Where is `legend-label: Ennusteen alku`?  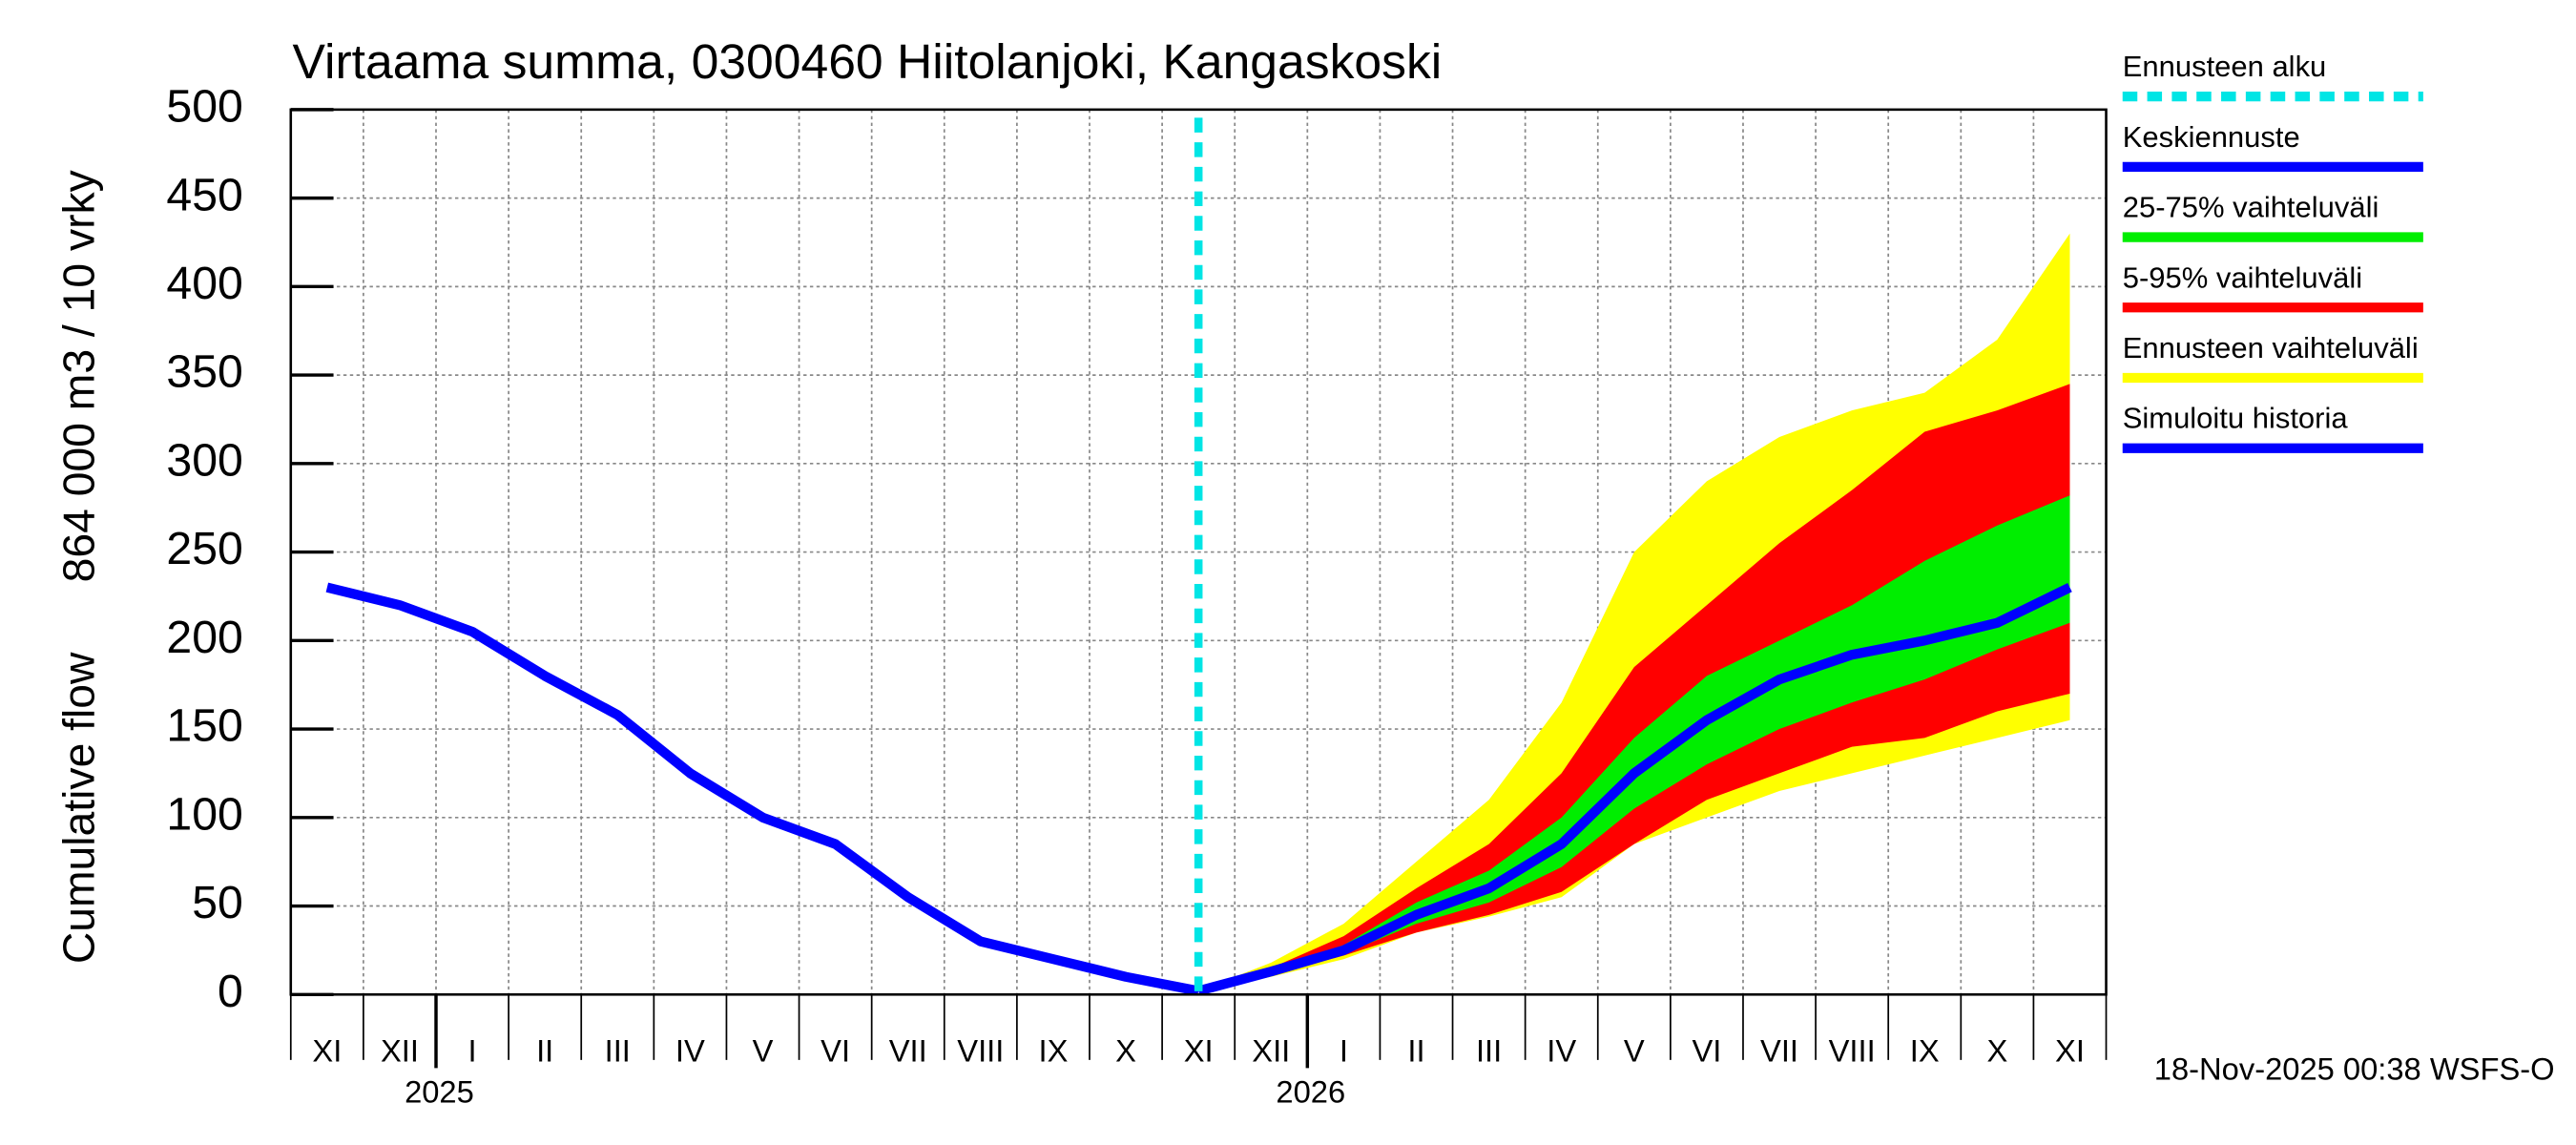 legend-label: Ennusteen alku is located at coordinates (2225, 66).